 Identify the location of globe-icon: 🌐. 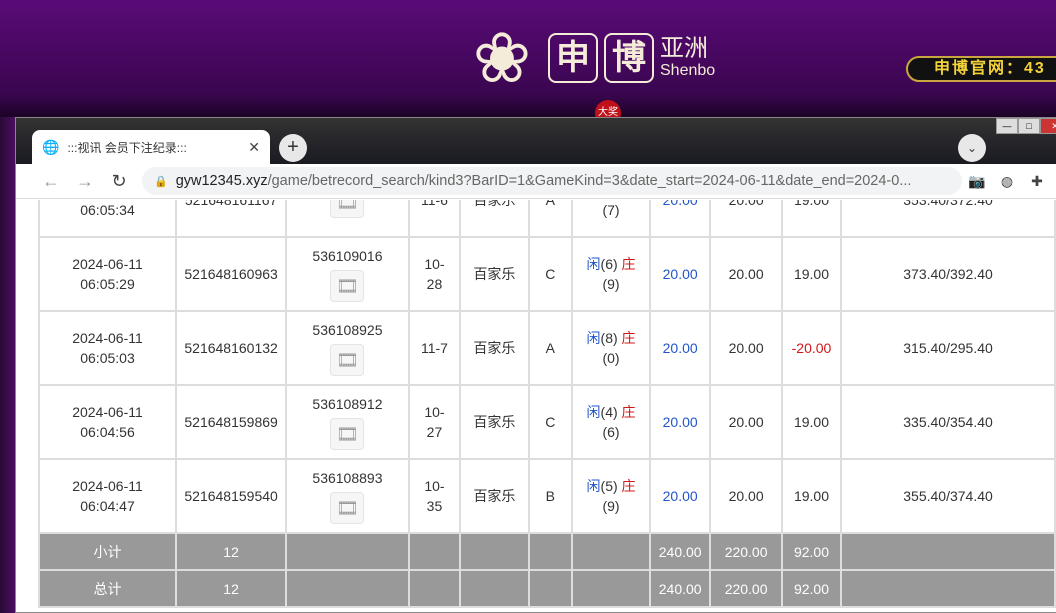
(51, 146).